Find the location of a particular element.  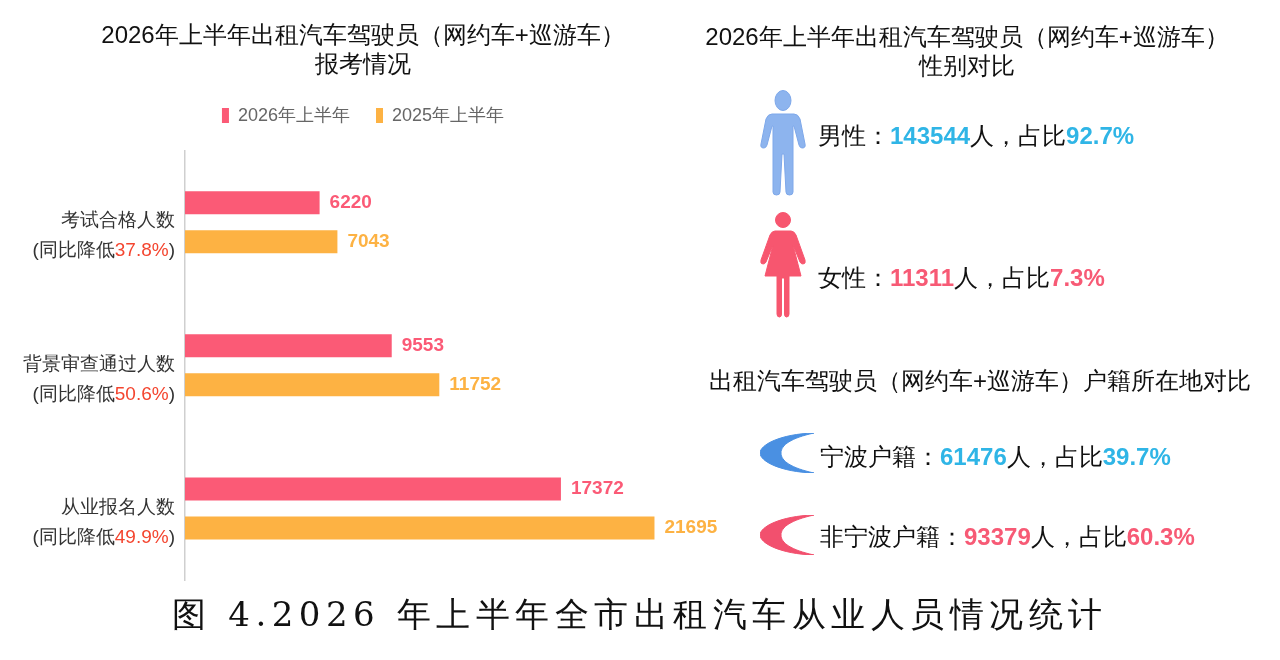

legend-label: 2025年上半年 is located at coordinates (448, 114).